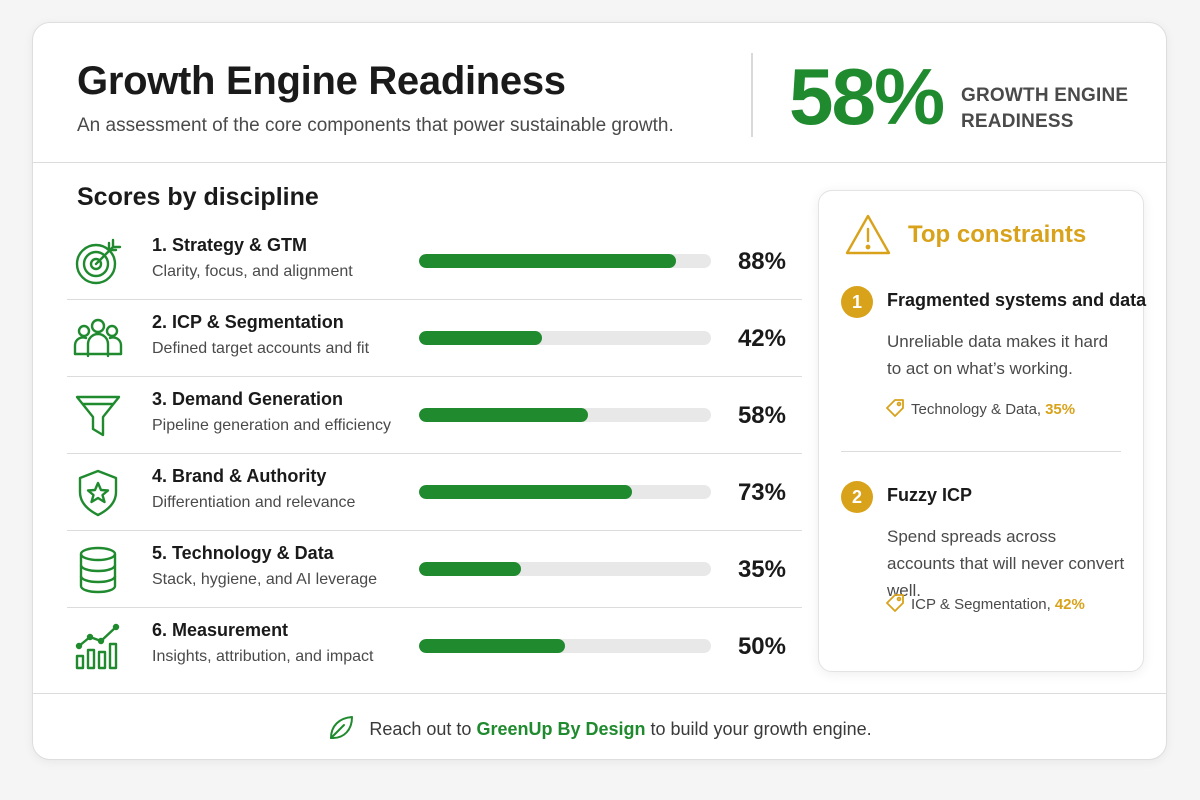 The image size is (1200, 800). Describe the element at coordinates (761, 569) in the screenshot. I see `discipline-pct: 35%` at that location.